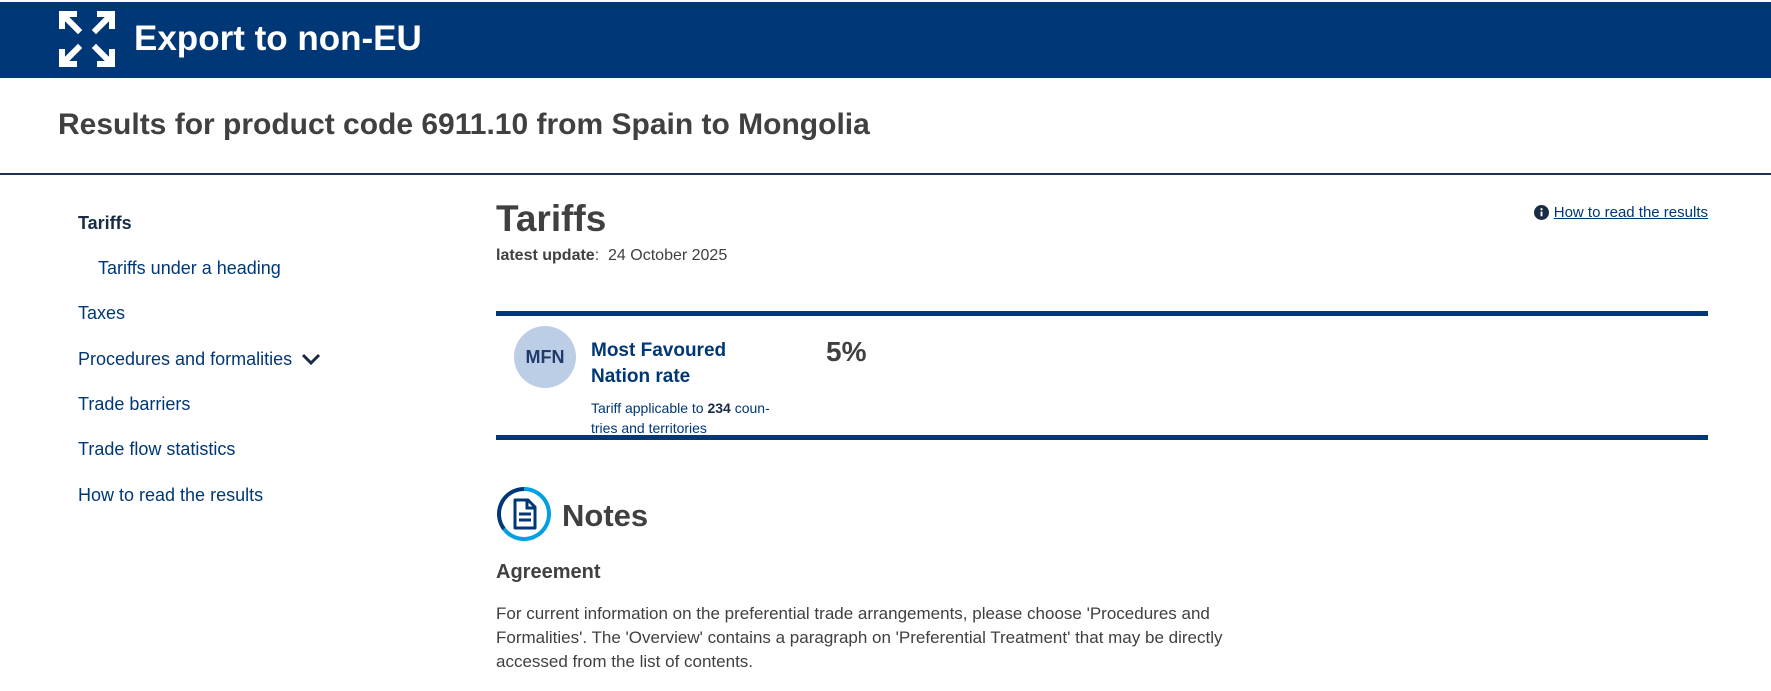 The width and height of the screenshot is (1771, 691). Describe the element at coordinates (551, 218) in the screenshot. I see `section-title: Tariffs` at that location.